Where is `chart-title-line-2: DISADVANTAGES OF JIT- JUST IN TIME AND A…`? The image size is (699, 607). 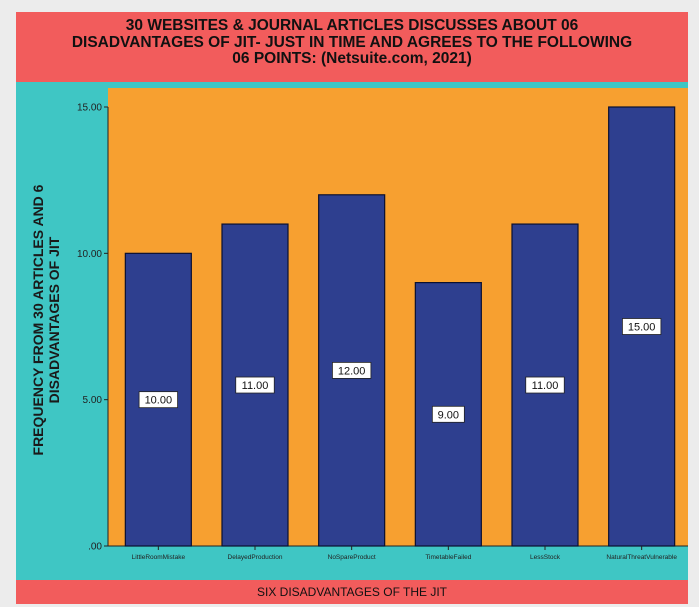
chart-title-line-2: DISADVANTAGES OF JIT- JUST IN TIME AND A… is located at coordinates (352, 42).